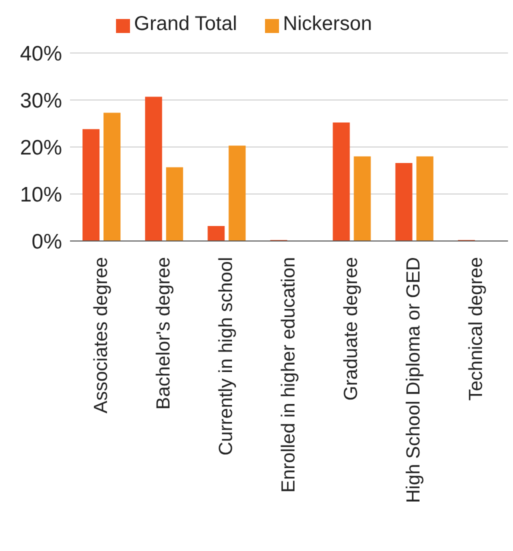 Image resolution: width=513 pixels, height=551 pixels. What do you see at coordinates (351, 329) in the screenshot?
I see `x-tick-label: Graduate degree` at bounding box center [351, 329].